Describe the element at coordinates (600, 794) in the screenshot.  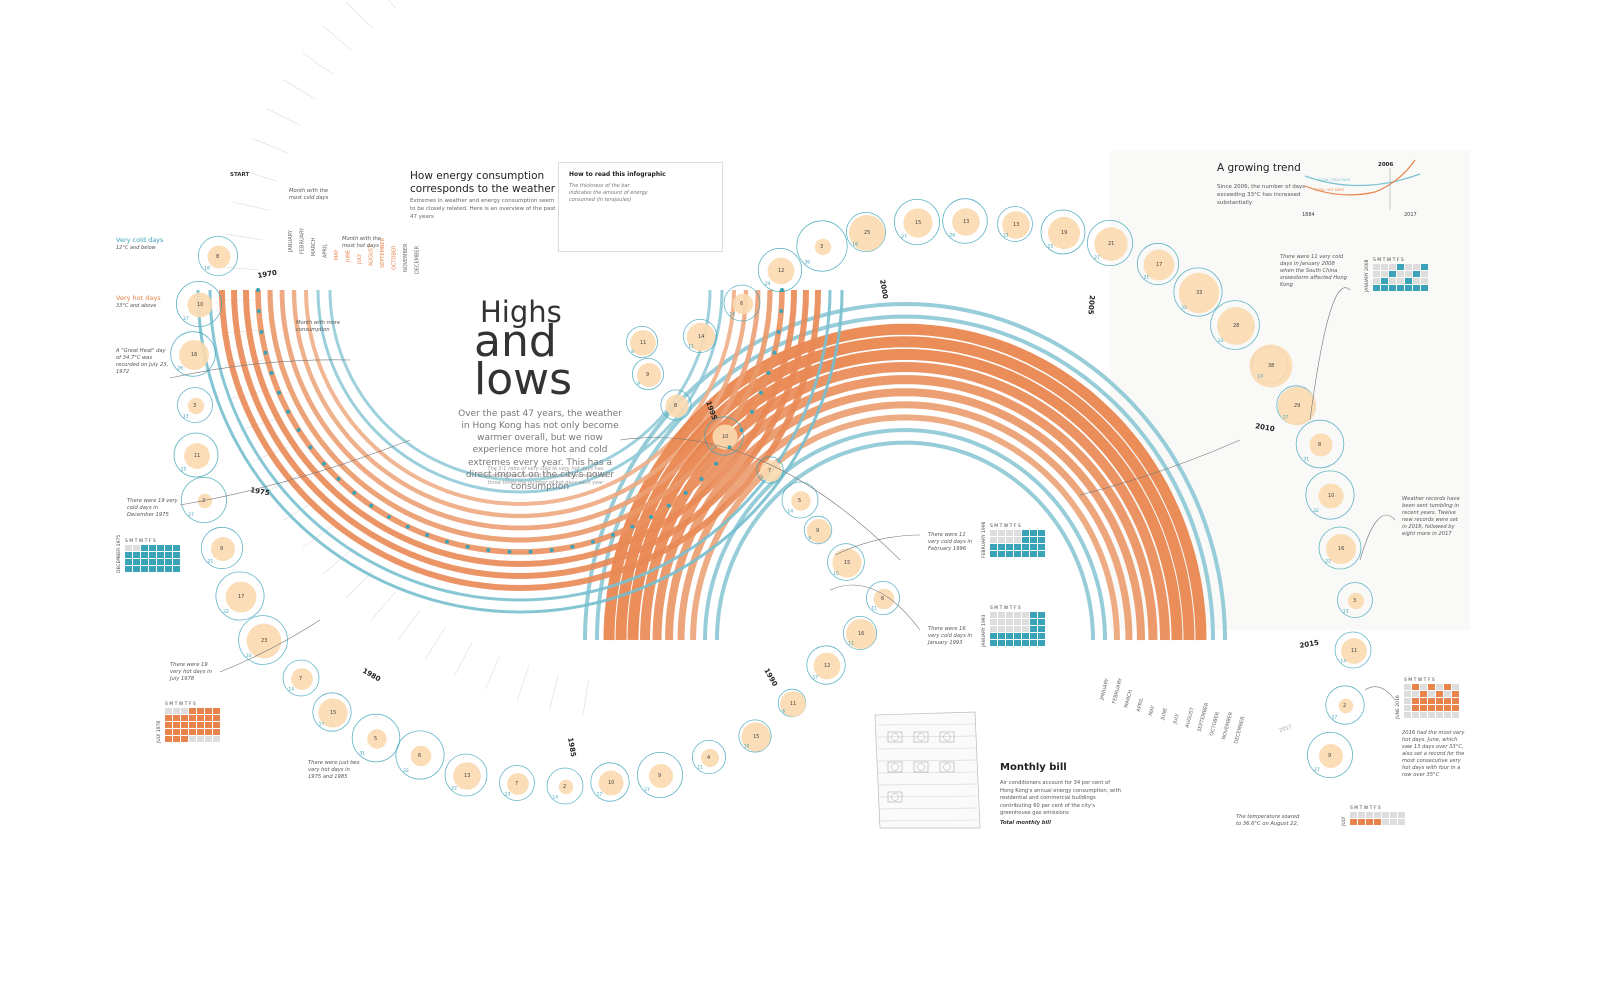
I see `cold-days-value: 17` at that location.